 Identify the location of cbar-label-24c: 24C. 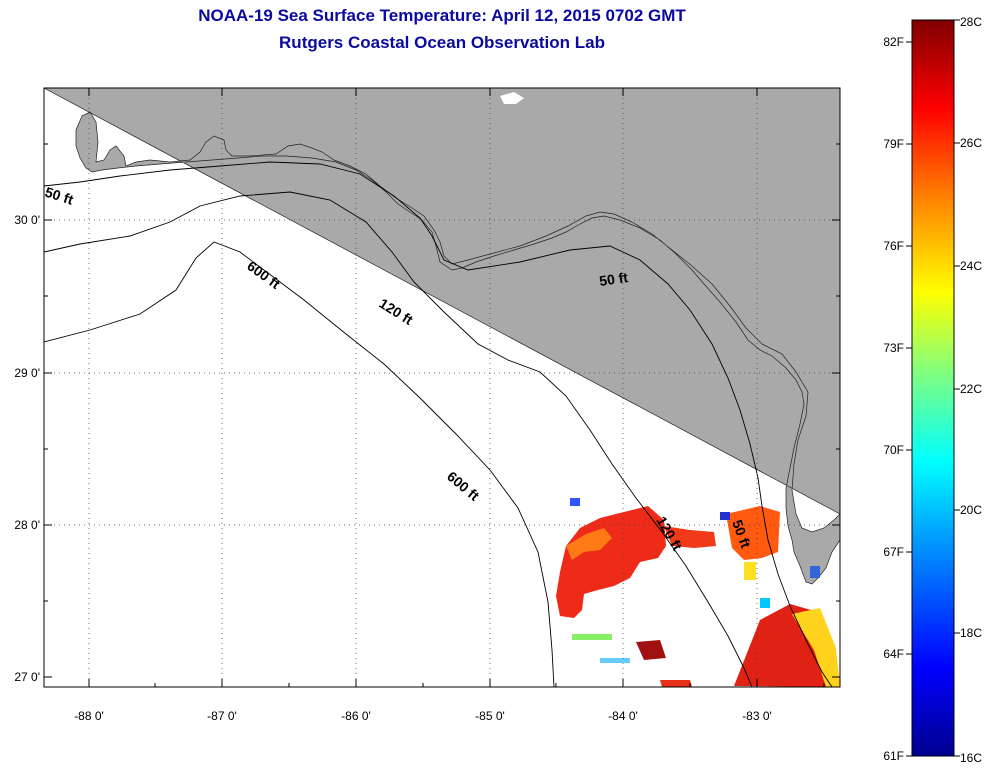
(971, 266).